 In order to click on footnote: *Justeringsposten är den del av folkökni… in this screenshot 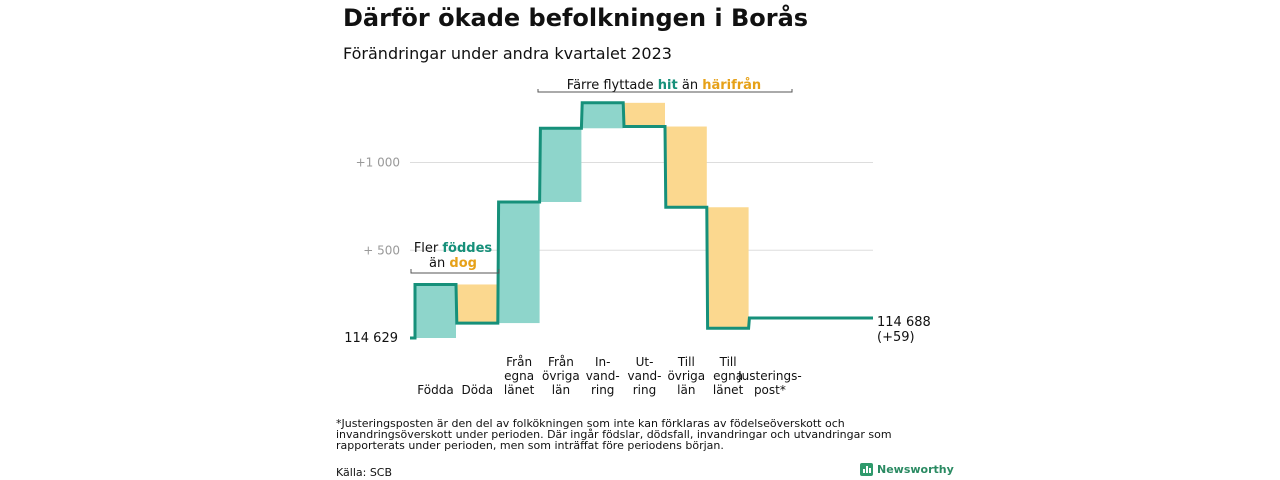, I will do `click(614, 434)`.